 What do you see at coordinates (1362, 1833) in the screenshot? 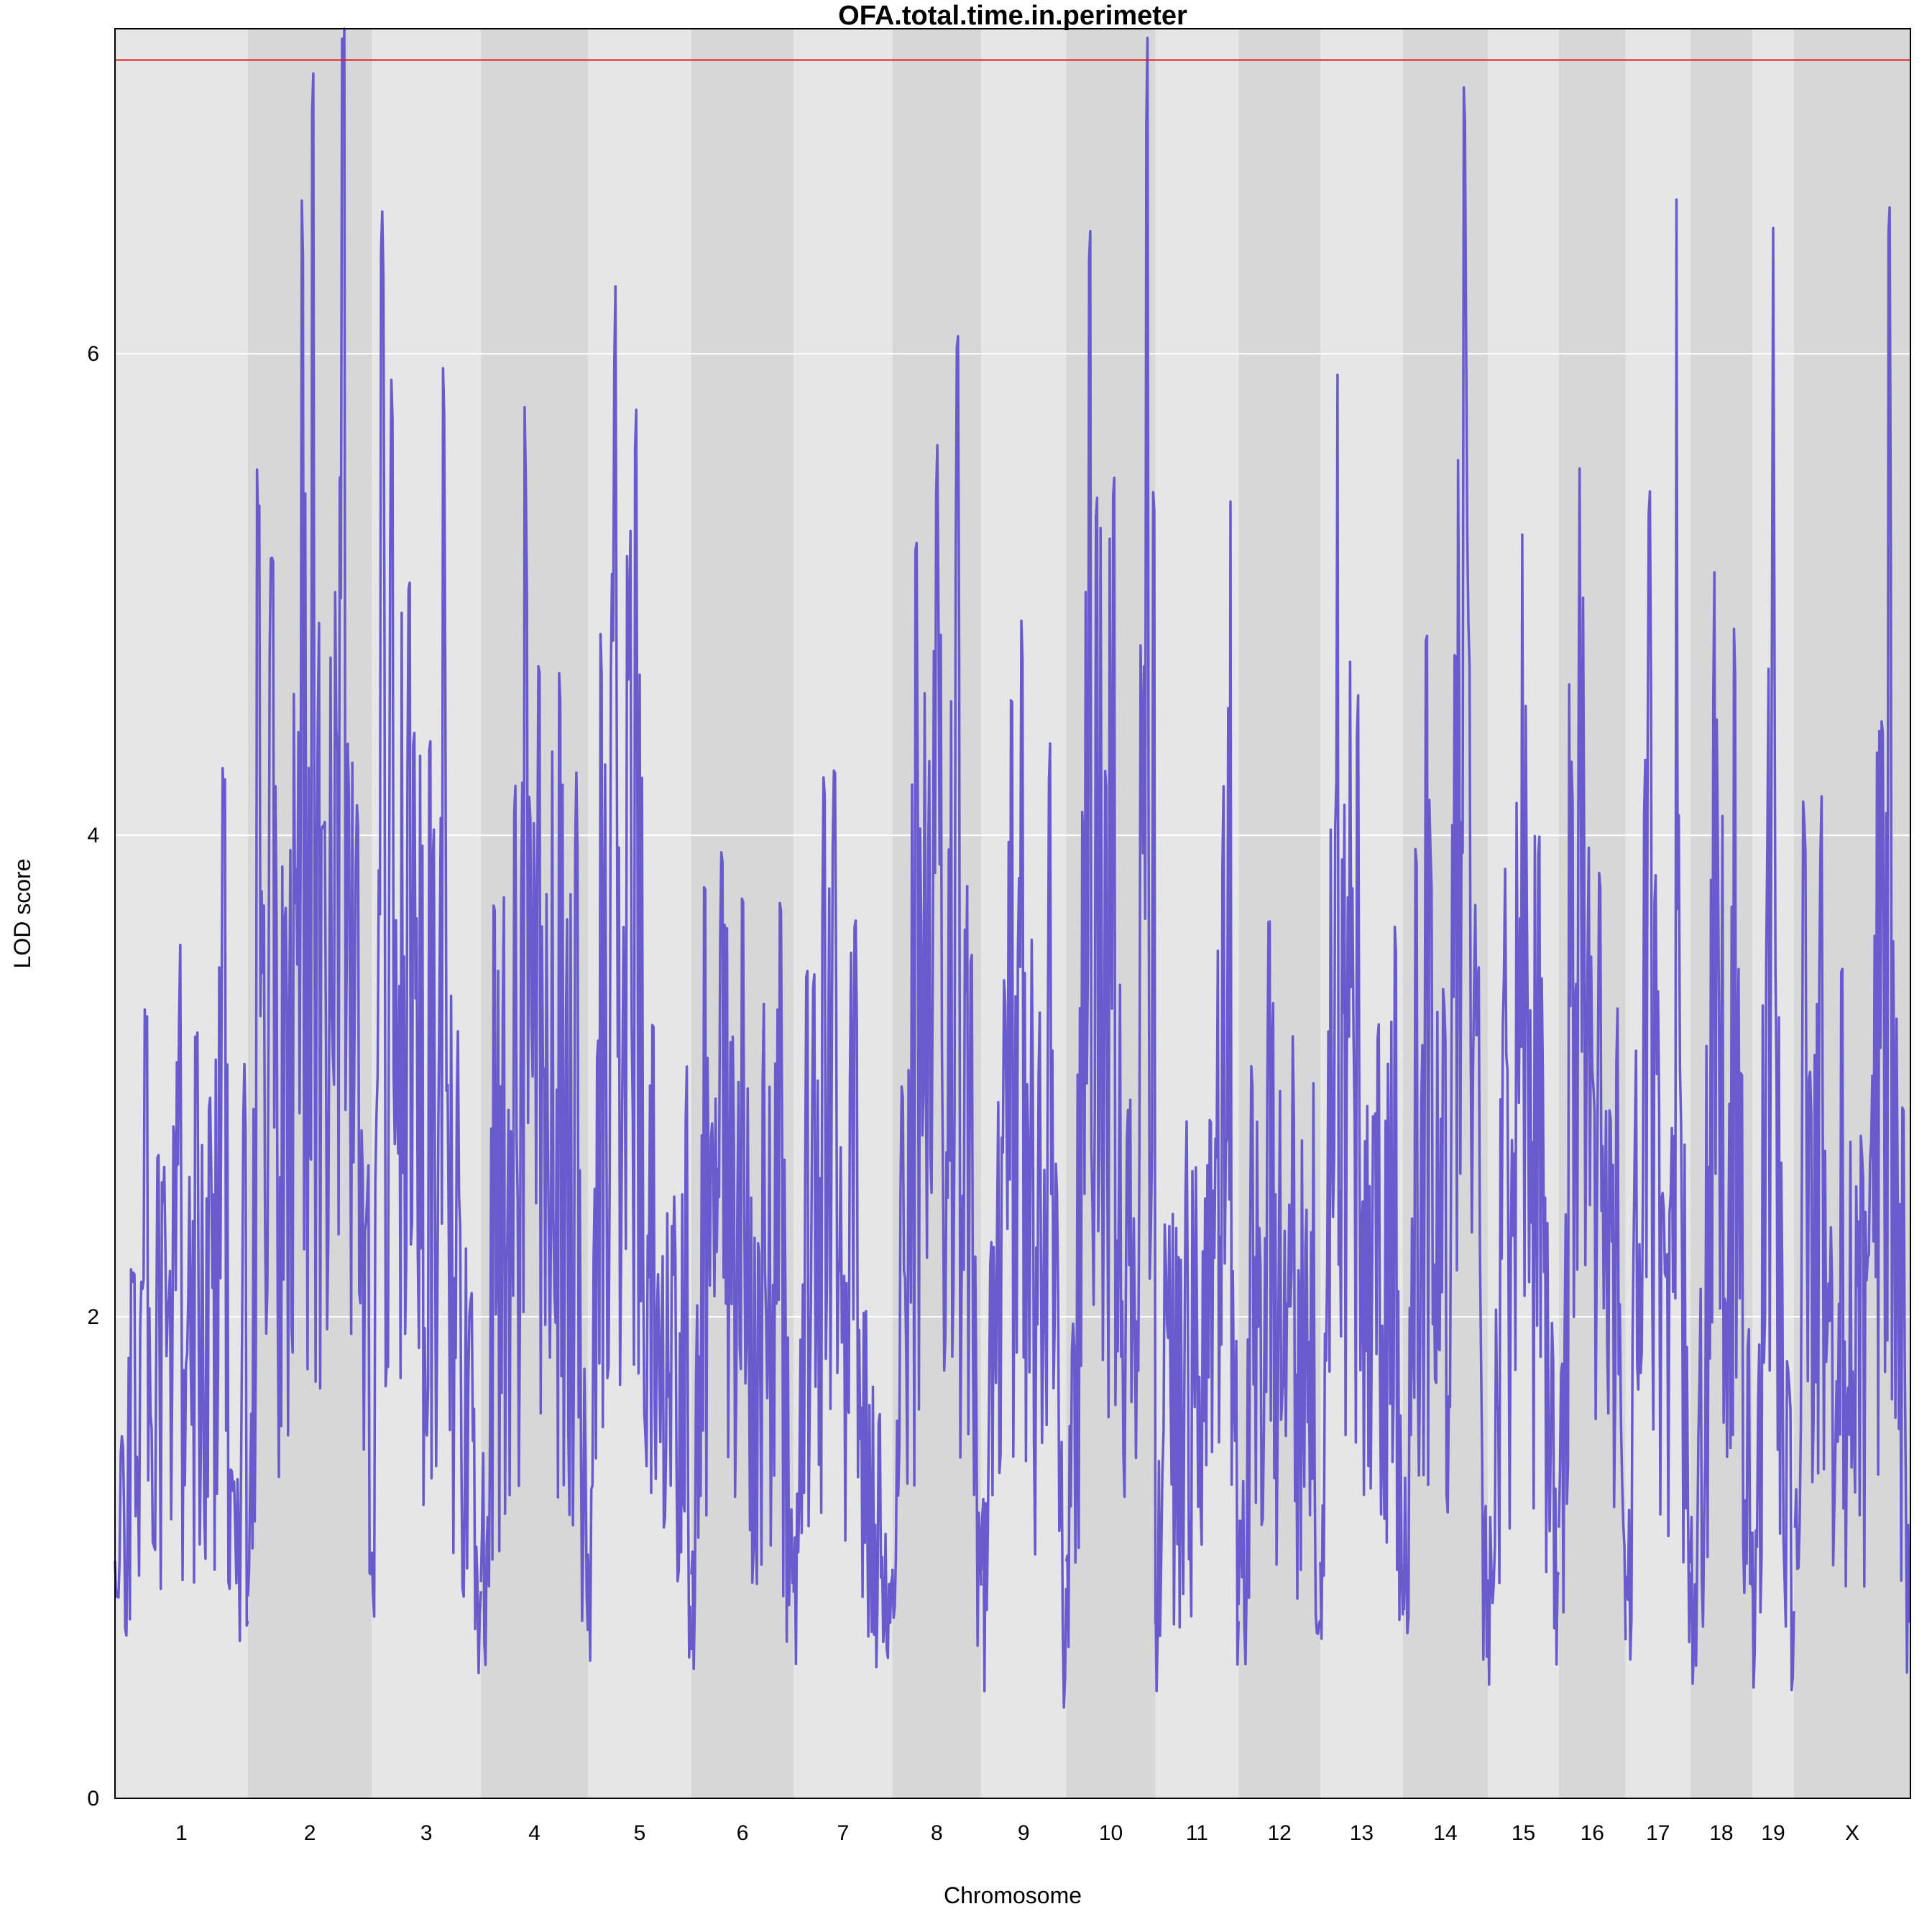
I see `x-tick-label-13: 13` at bounding box center [1362, 1833].